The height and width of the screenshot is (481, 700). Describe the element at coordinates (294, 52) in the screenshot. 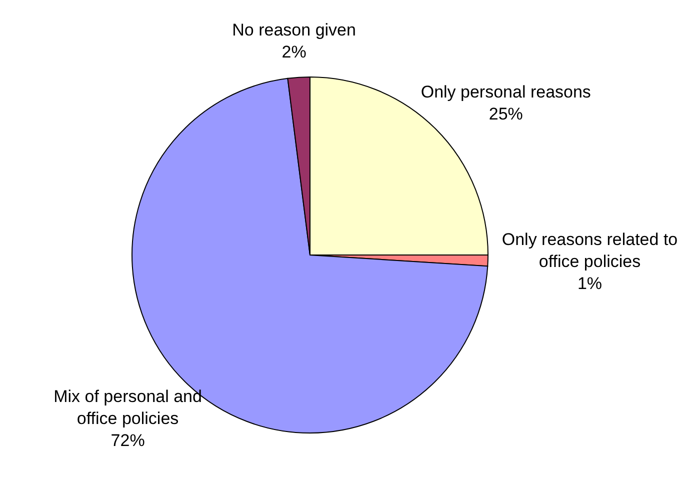

I see `data-label: 2%` at that location.